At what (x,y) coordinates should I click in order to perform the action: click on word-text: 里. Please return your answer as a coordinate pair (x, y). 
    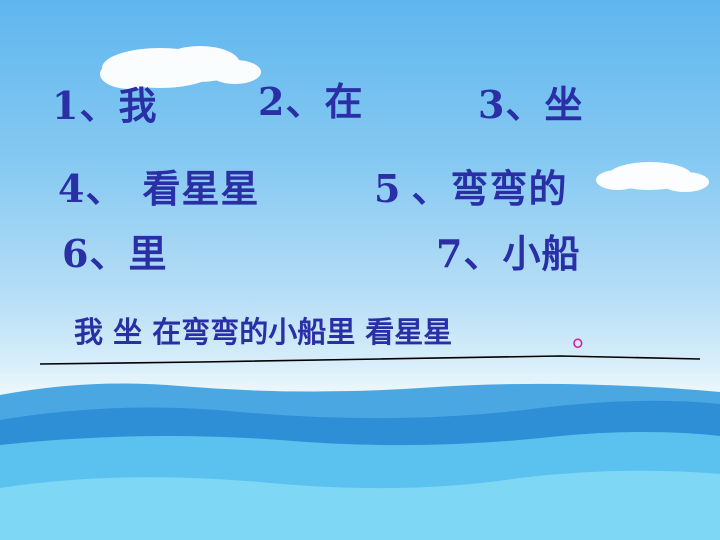
    Looking at the image, I should click on (148, 253).